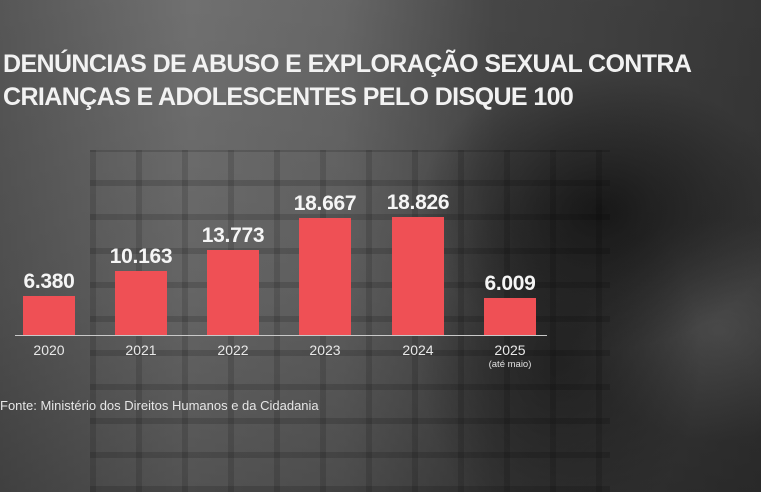 The image size is (761, 492). Describe the element at coordinates (141, 303) in the screenshot. I see `bar-2021` at that location.